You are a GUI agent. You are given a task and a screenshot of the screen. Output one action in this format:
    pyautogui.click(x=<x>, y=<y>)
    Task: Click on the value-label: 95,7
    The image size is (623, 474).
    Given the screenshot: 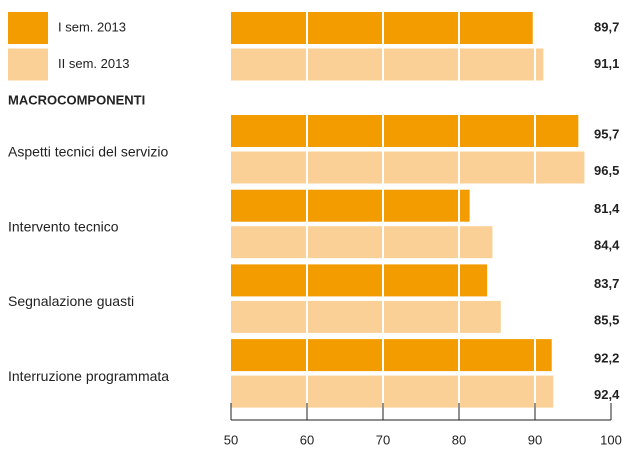 What is the action you would take?
    pyautogui.click(x=606, y=133)
    